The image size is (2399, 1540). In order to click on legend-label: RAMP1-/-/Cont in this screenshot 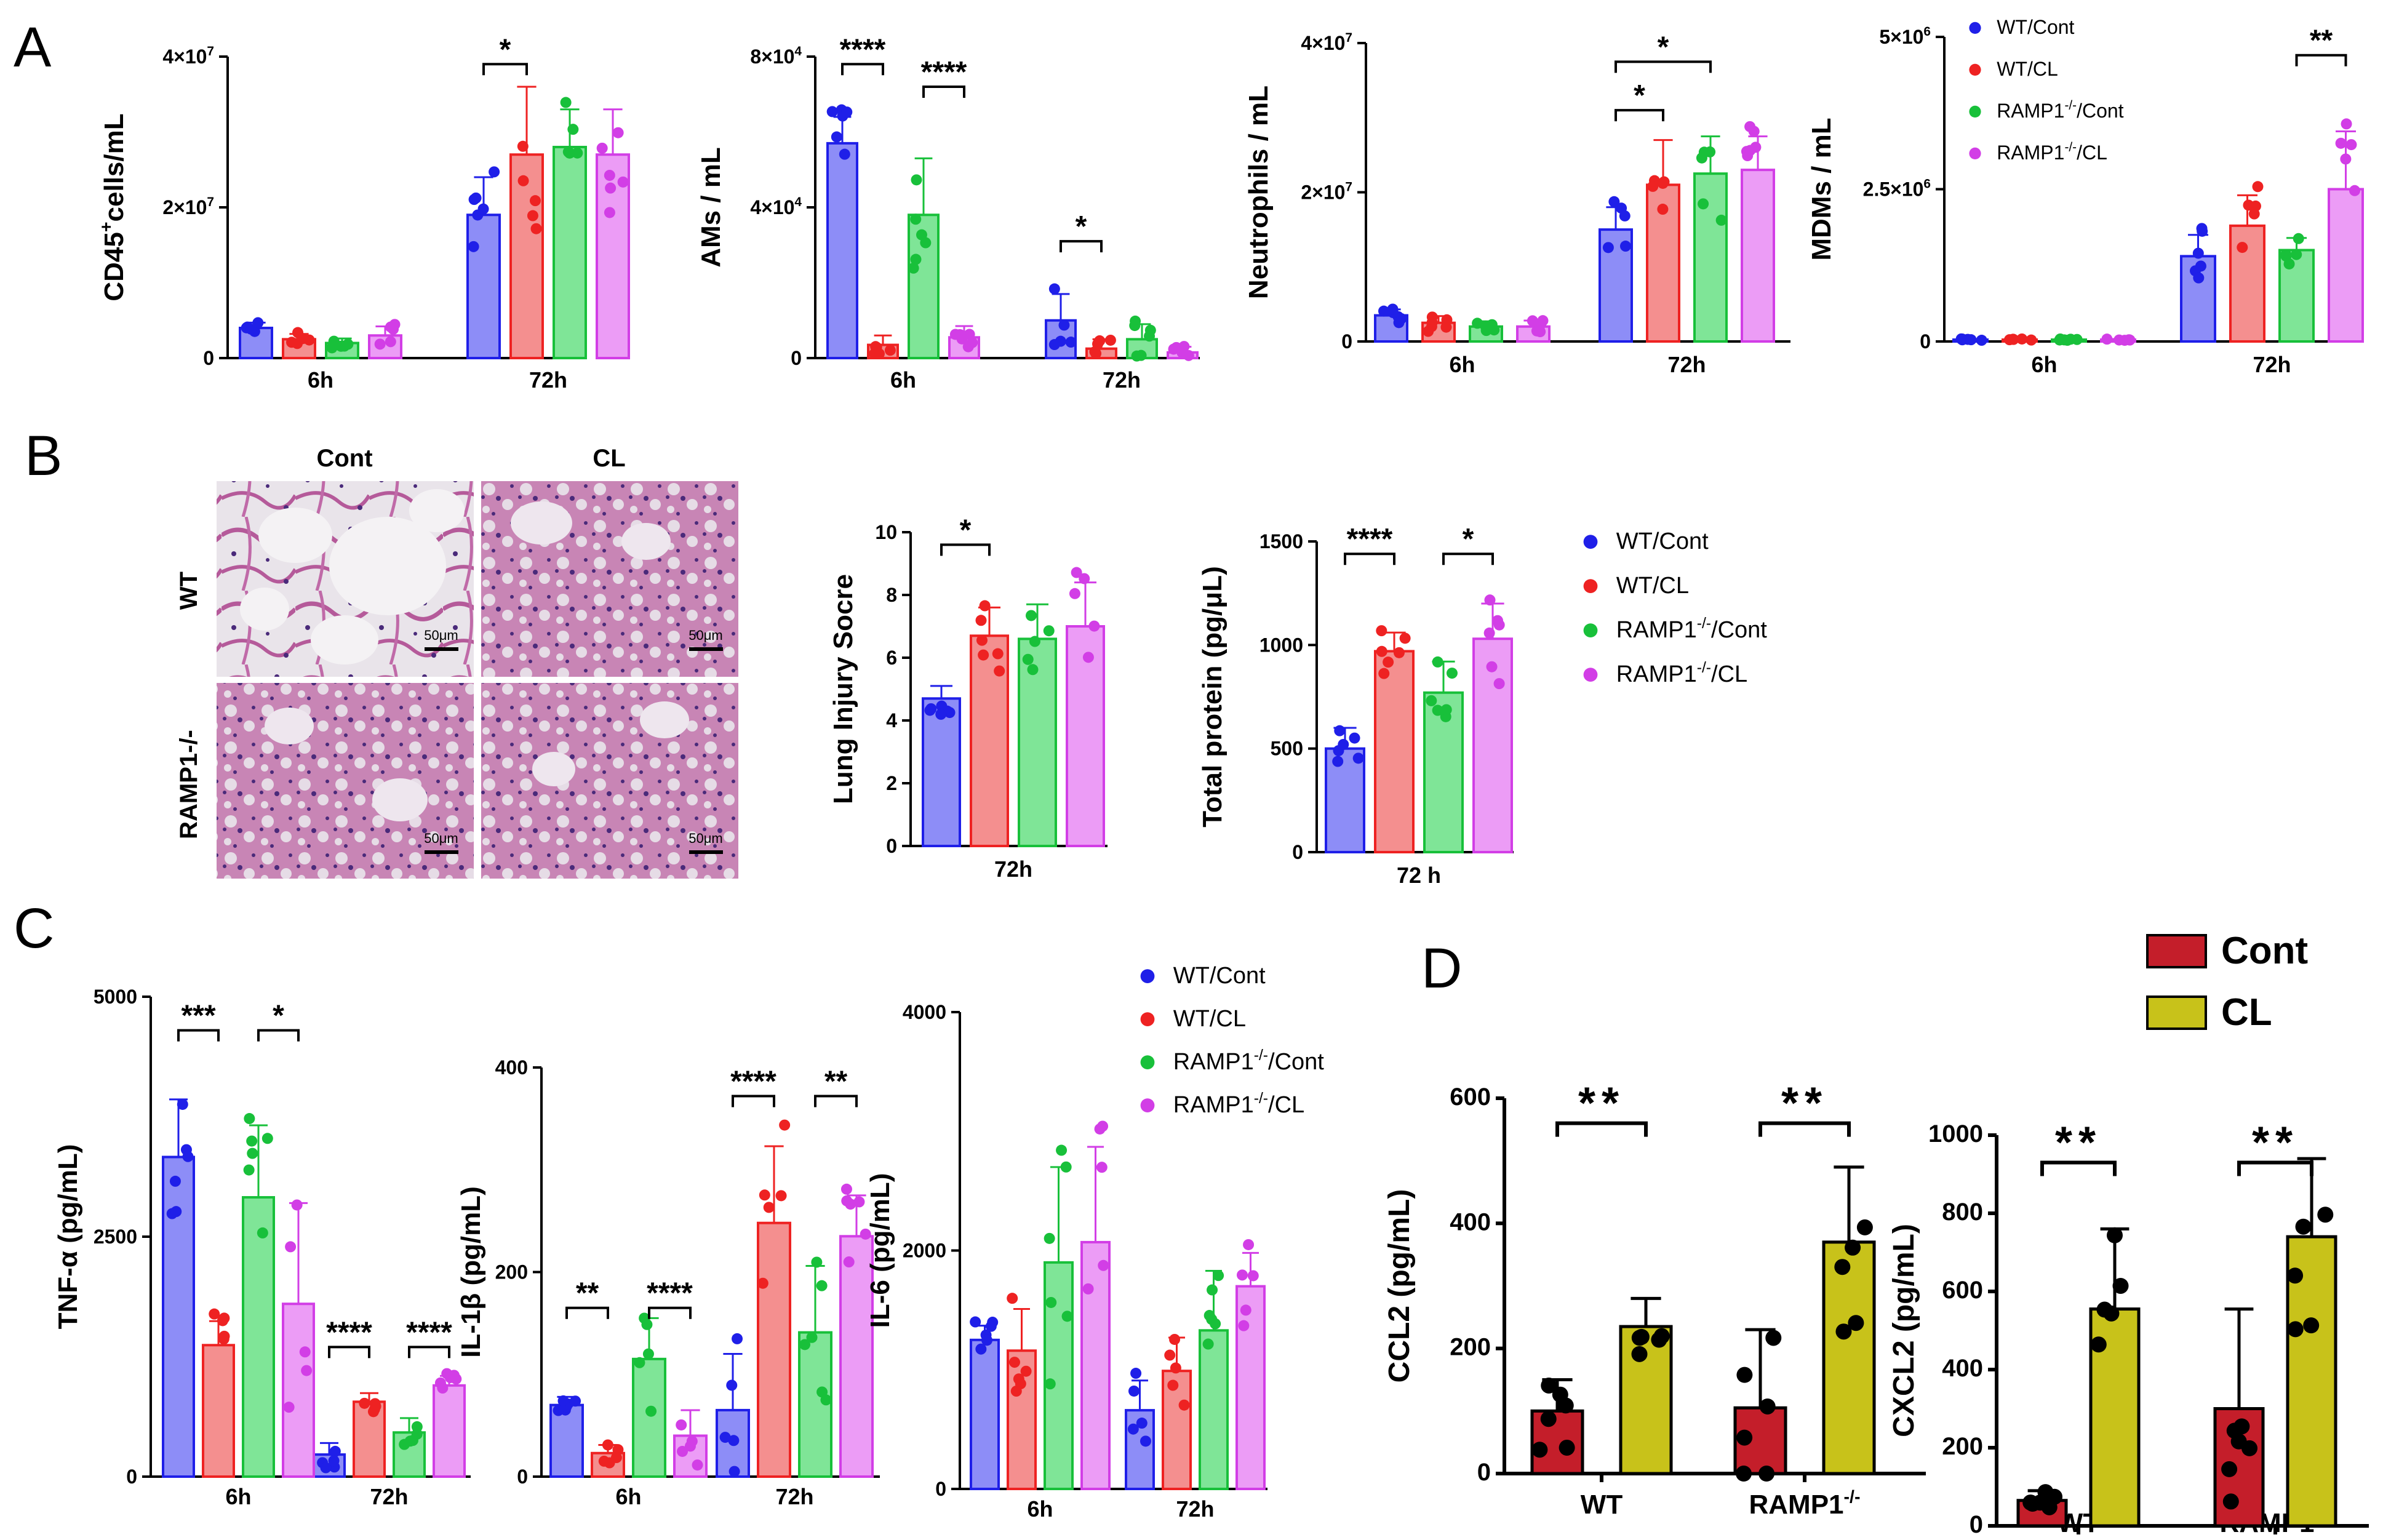, I will do `click(1249, 1061)`.